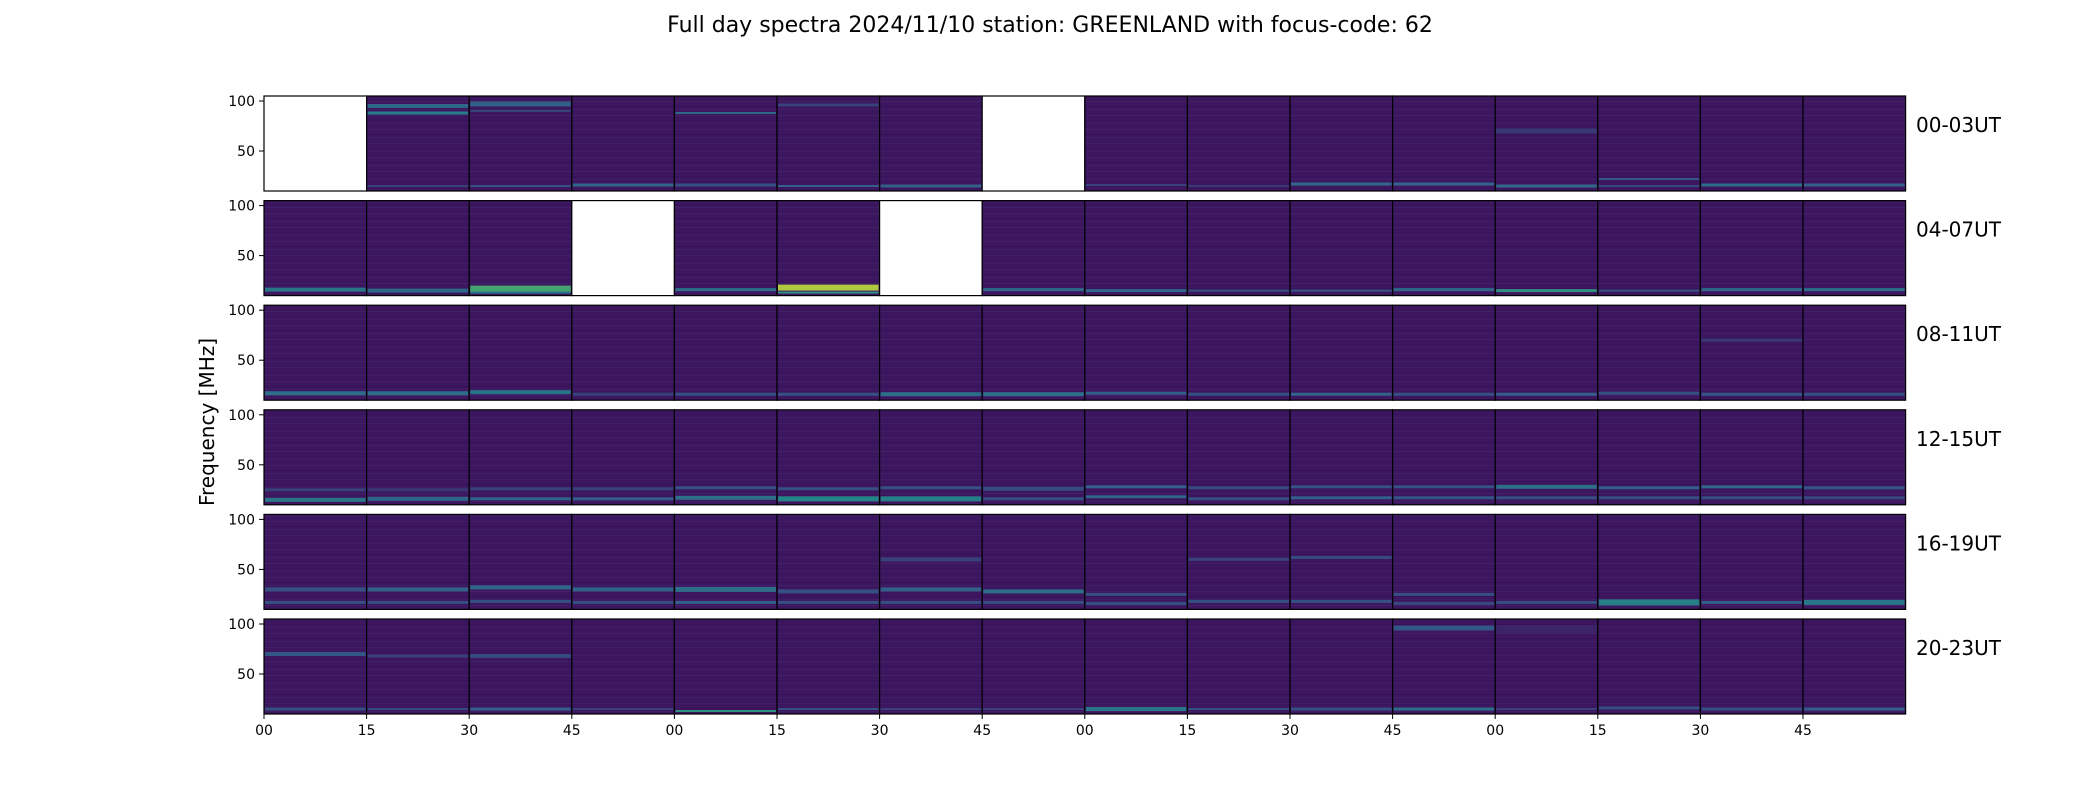  What do you see at coordinates (1959, 439) in the screenshot?
I see `row-time-label: 12-15UT` at bounding box center [1959, 439].